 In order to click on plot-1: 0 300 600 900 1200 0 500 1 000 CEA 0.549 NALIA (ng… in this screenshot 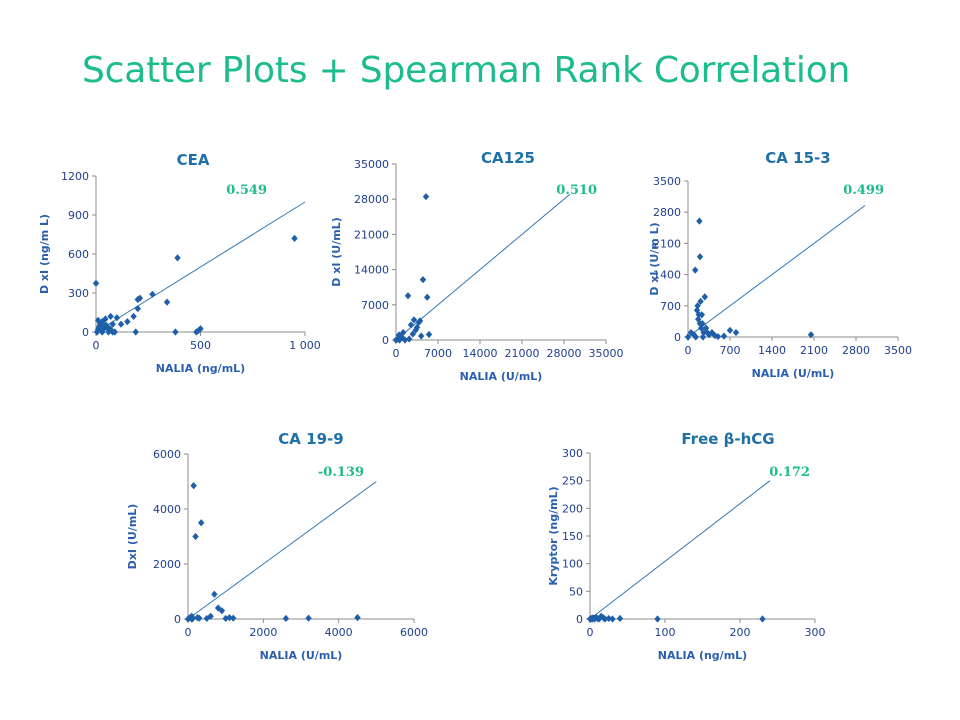, I will do `click(179, 263)`.